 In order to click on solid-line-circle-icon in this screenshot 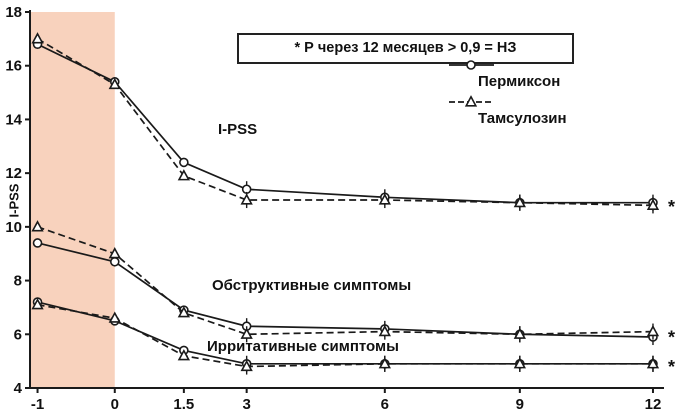, I will do `click(471, 65)`.